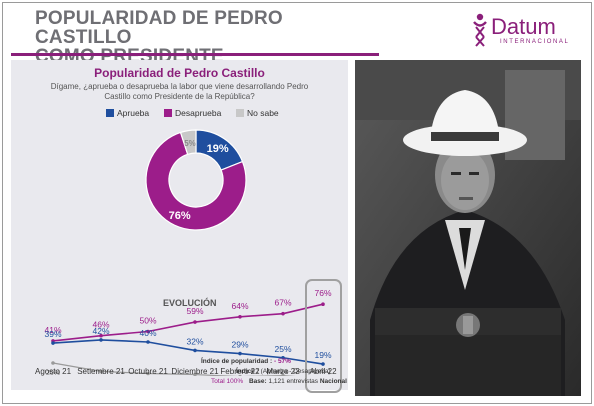 This screenshot has height=406, width=594. Describe the element at coordinates (194, 341) in the screenshot. I see `data-label: 32%` at that location.